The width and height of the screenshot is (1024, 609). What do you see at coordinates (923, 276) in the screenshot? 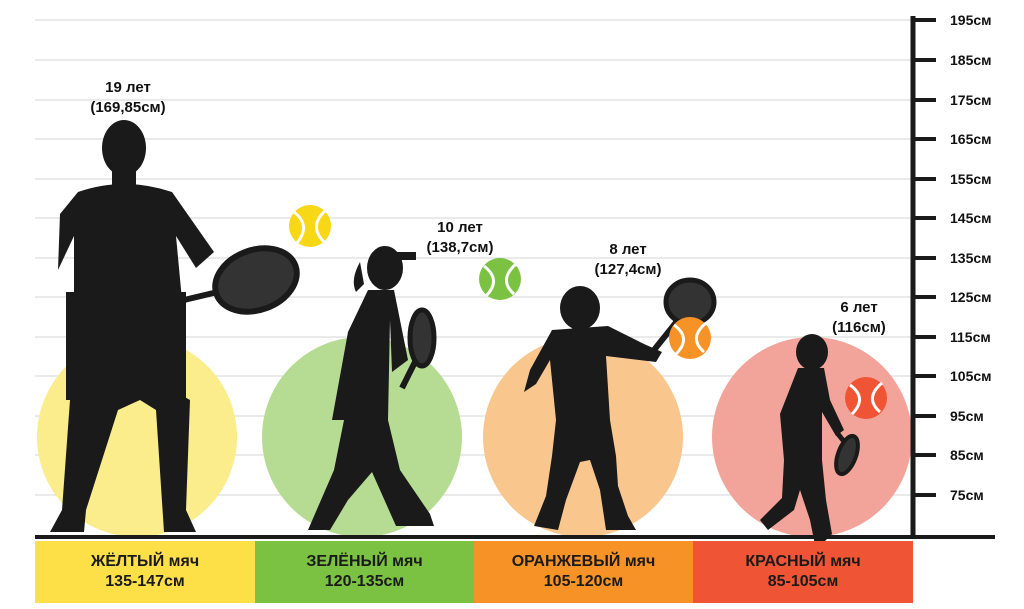
I see `height-scale-axis` at bounding box center [923, 276].